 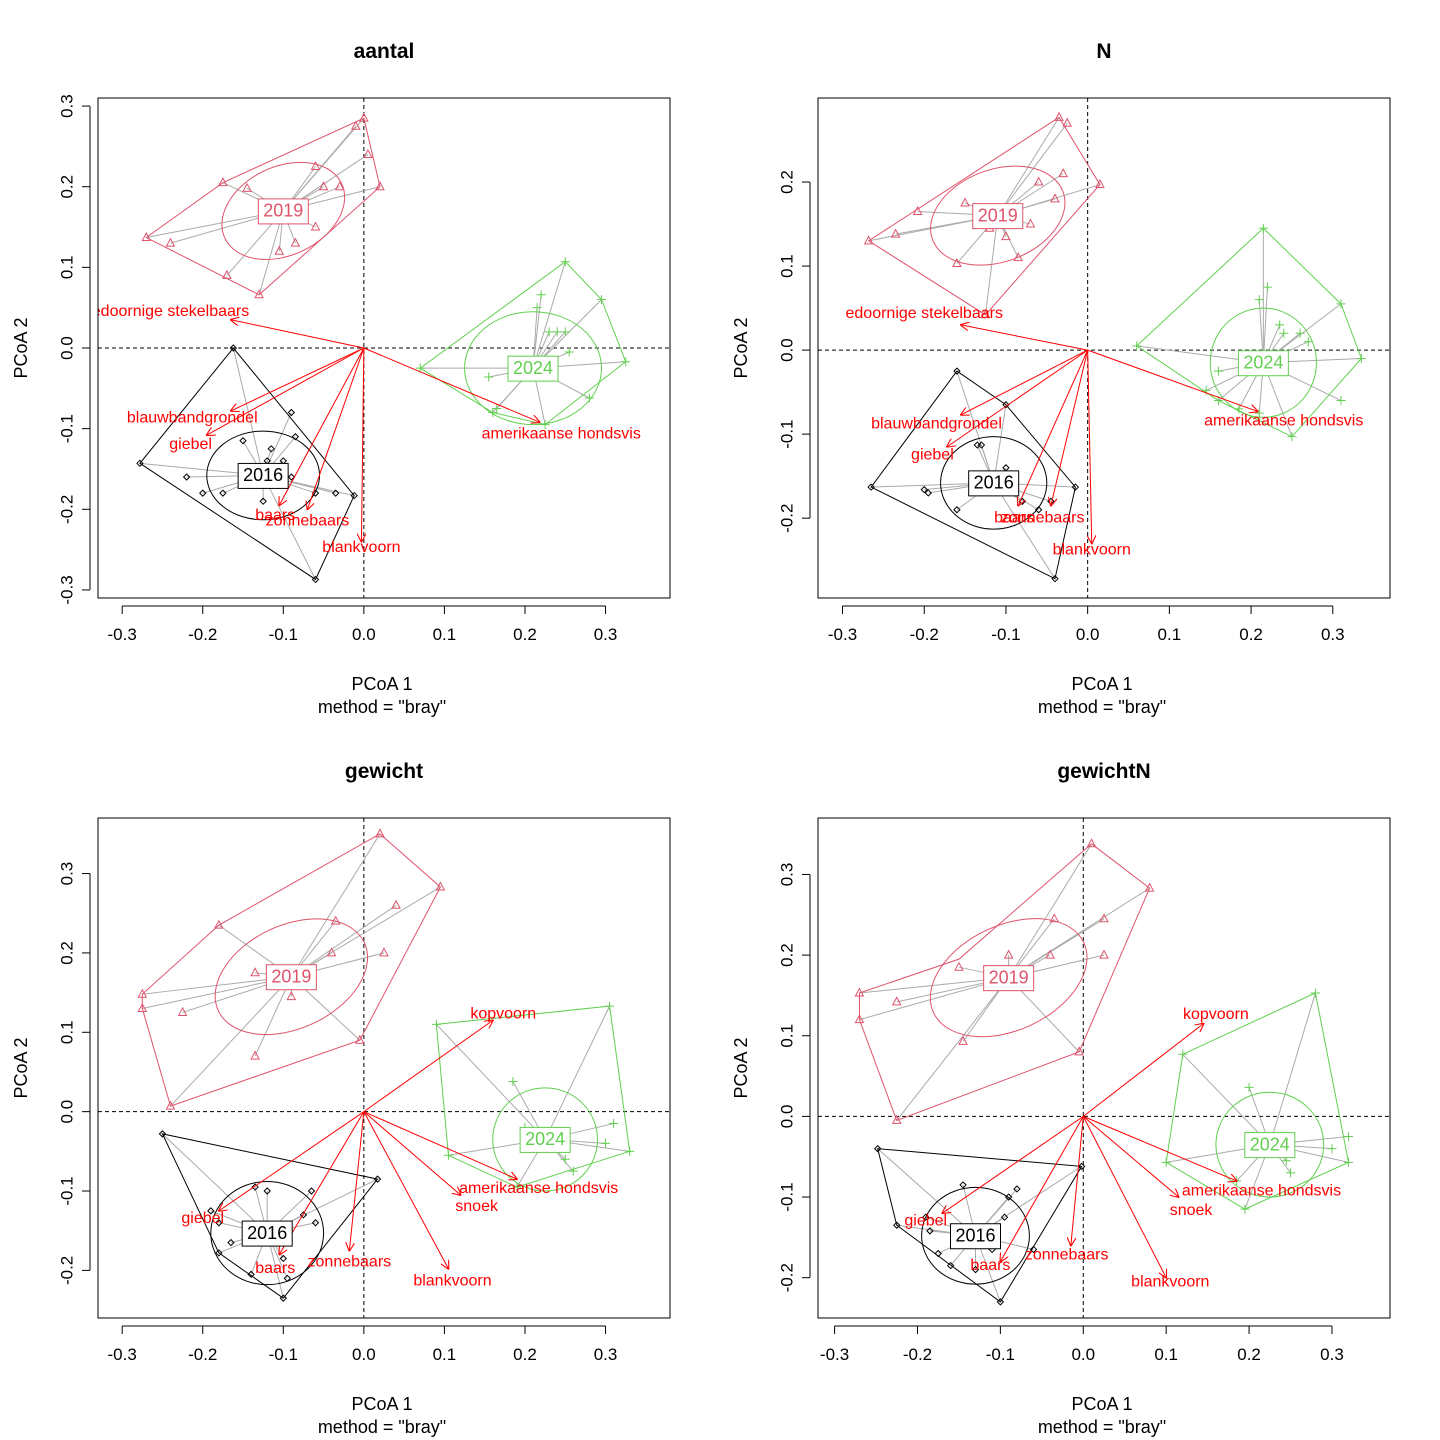 I want to click on group-label: 2019, so click(x=998, y=215).